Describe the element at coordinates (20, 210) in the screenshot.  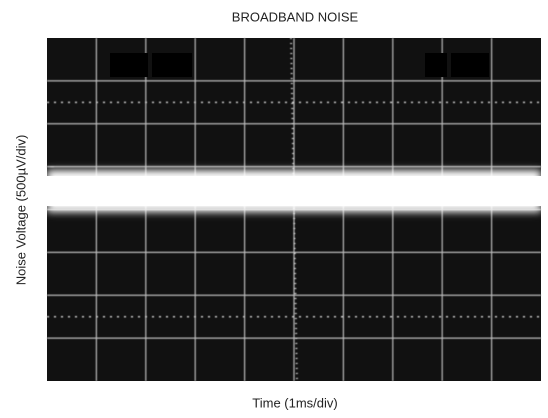
I see `y-axis-label: Noise Voltage (500µV/div)` at that location.